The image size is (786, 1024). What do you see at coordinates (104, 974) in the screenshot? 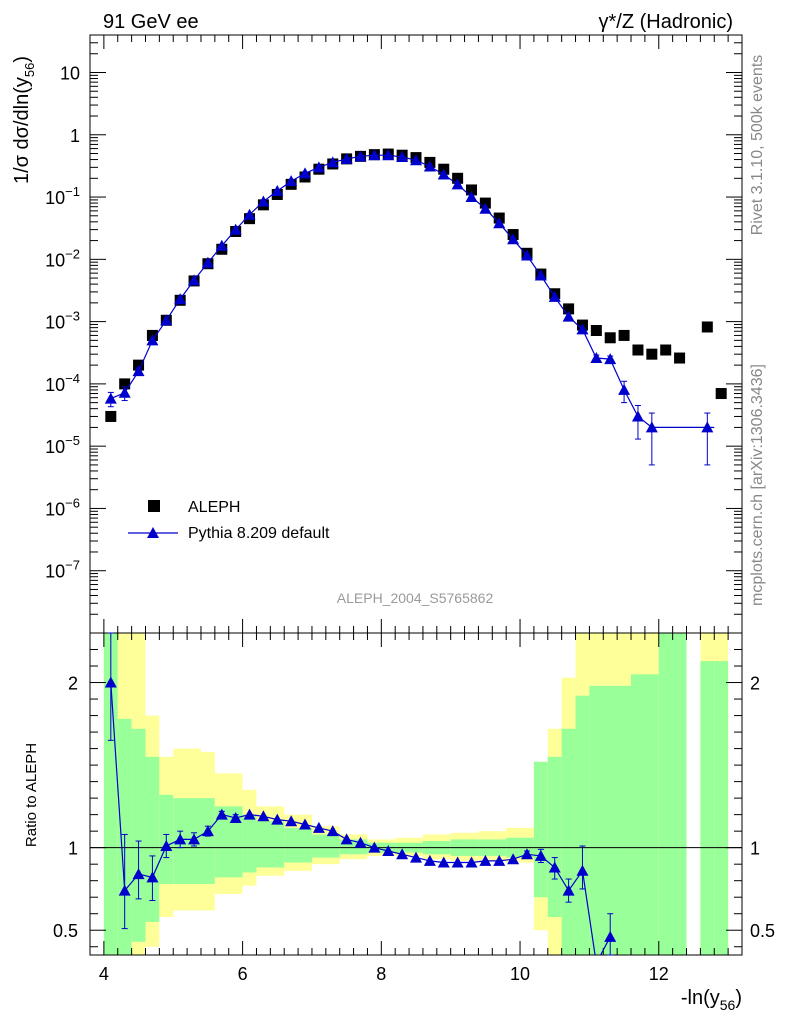
I see `x-tick-label: 4` at bounding box center [104, 974].